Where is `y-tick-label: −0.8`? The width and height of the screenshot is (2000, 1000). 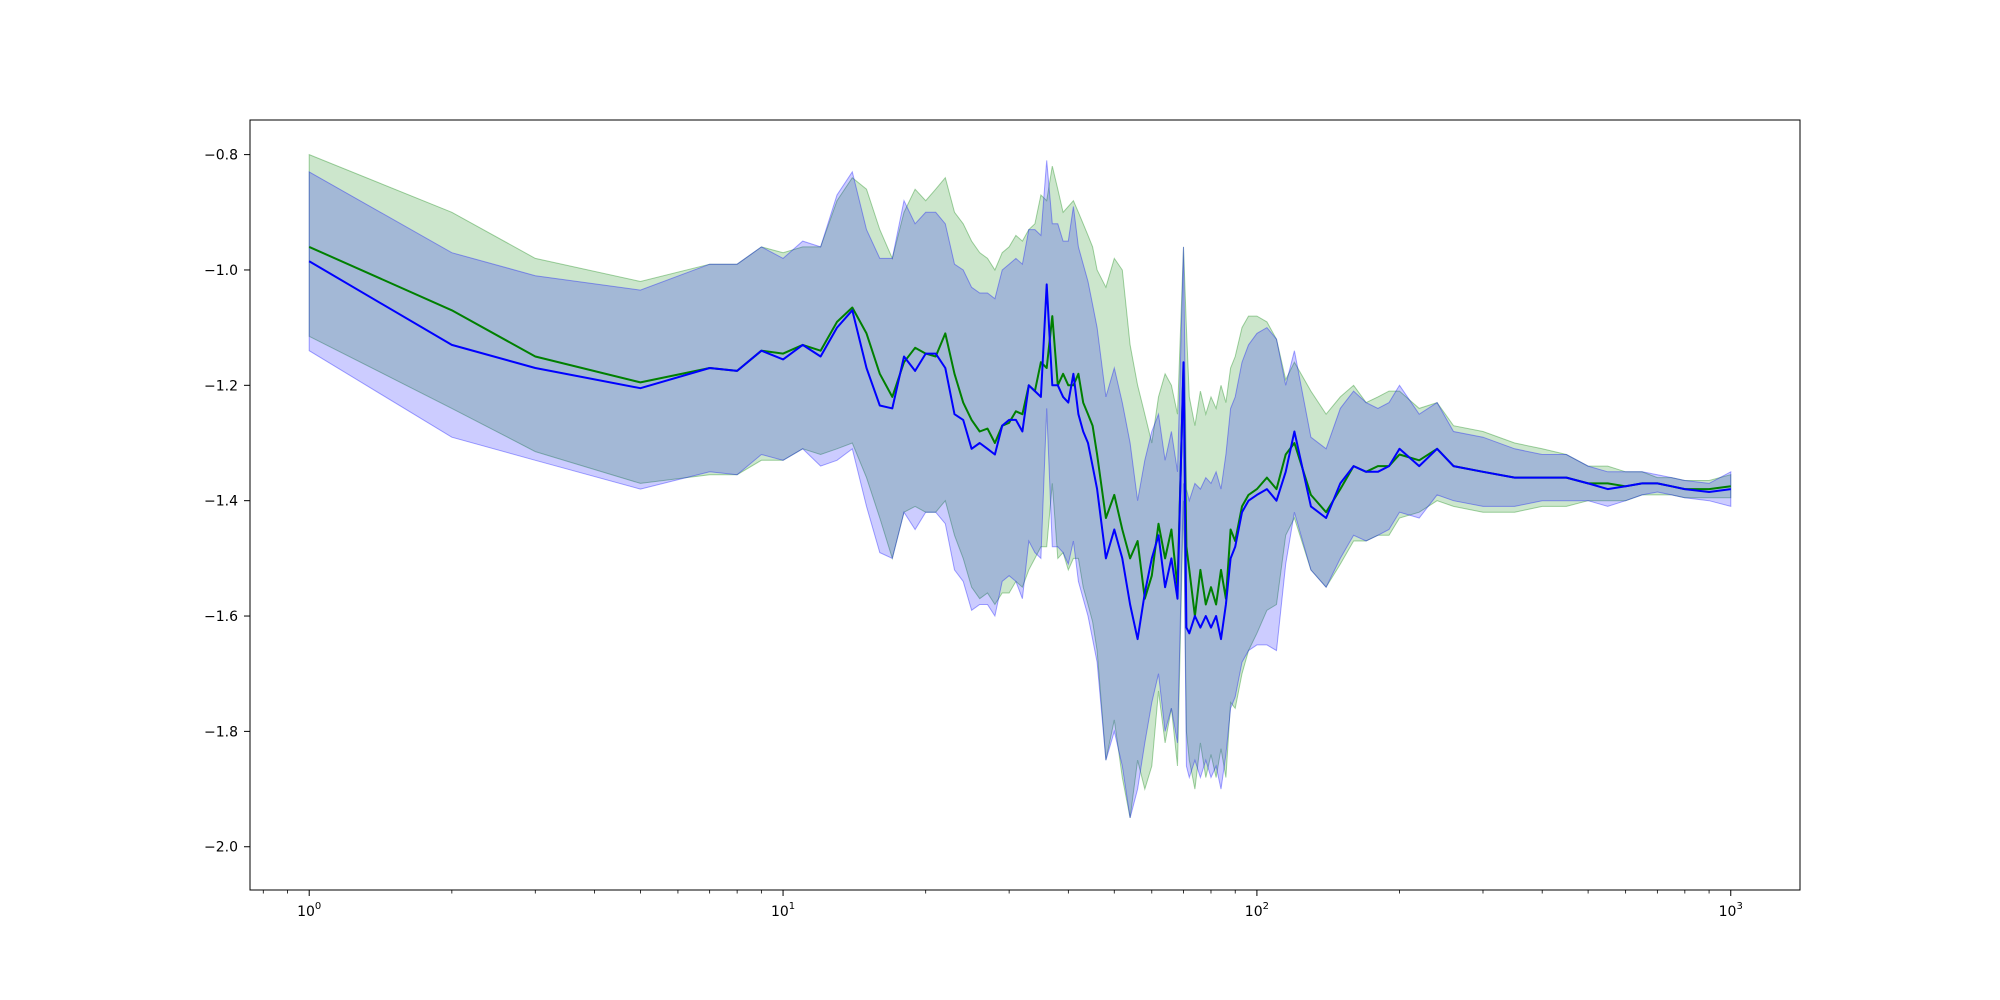
y-tick-label: −0.8 is located at coordinates (221, 156).